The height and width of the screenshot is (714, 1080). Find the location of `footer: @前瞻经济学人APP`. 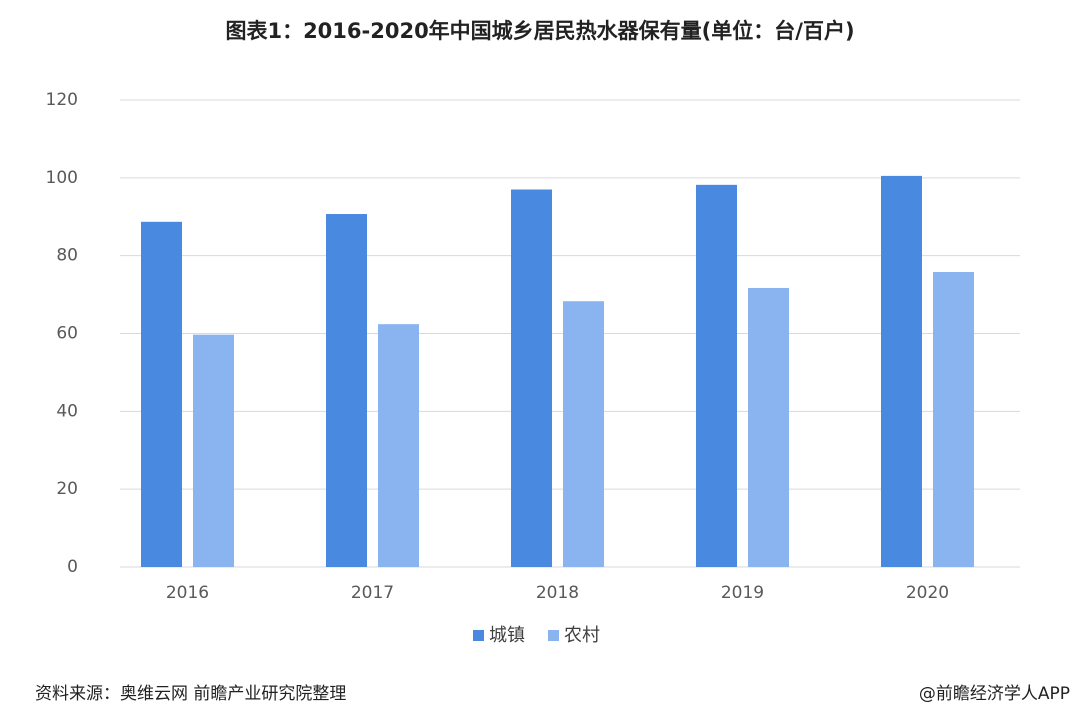

footer: @前瞻经济学人APP is located at coordinates (994, 694).